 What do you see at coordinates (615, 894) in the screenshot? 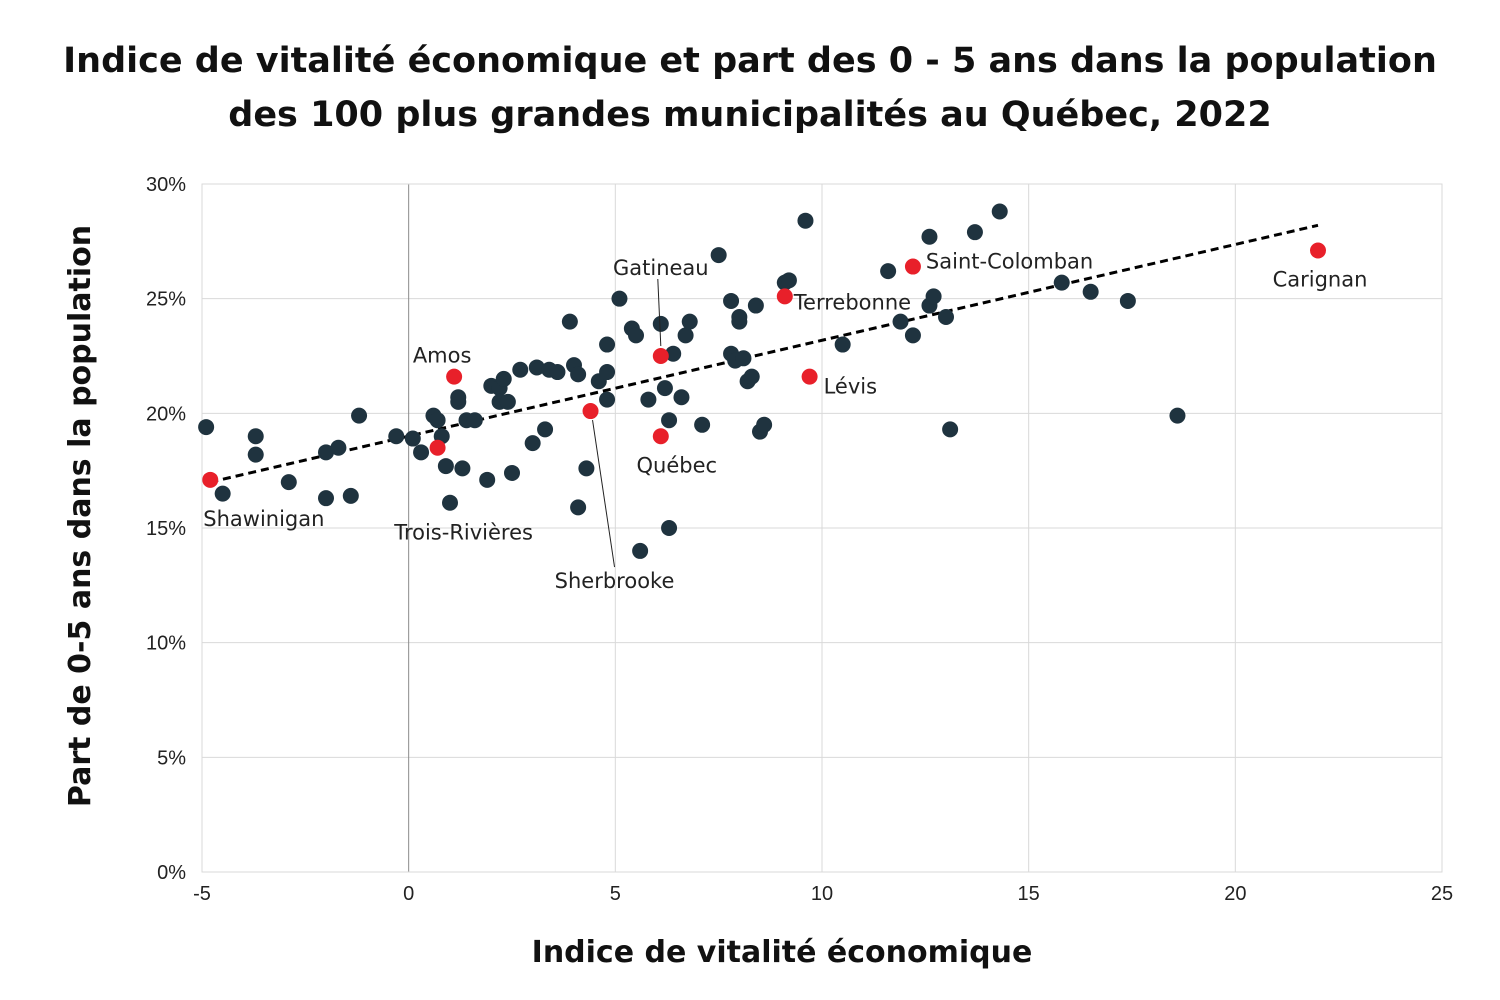
I see `x-tick-label: 5` at bounding box center [615, 894].